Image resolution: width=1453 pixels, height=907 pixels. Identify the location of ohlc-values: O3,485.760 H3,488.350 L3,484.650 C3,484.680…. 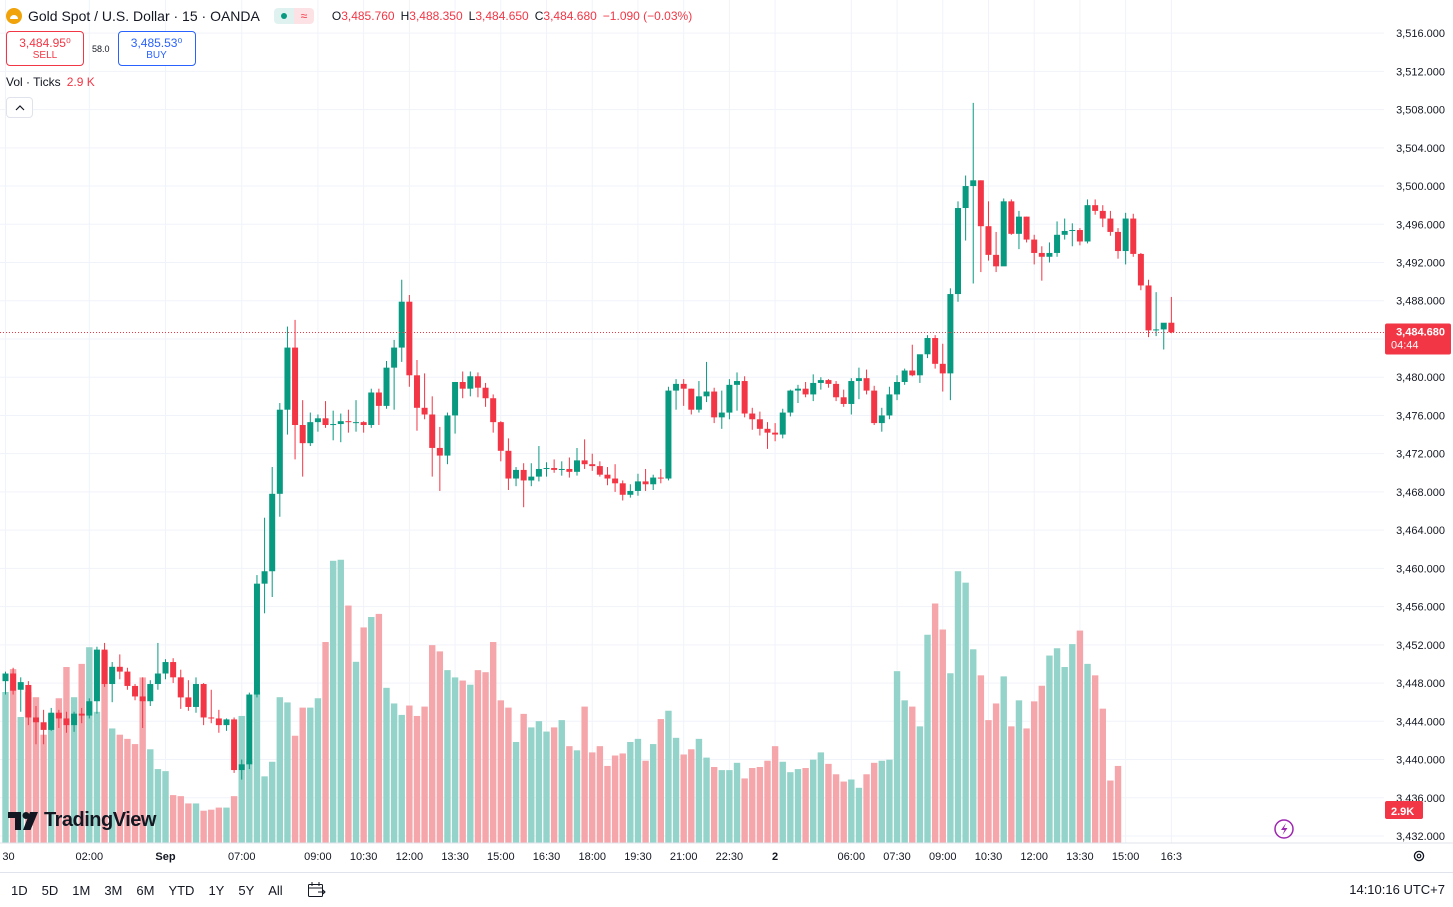
(512, 16).